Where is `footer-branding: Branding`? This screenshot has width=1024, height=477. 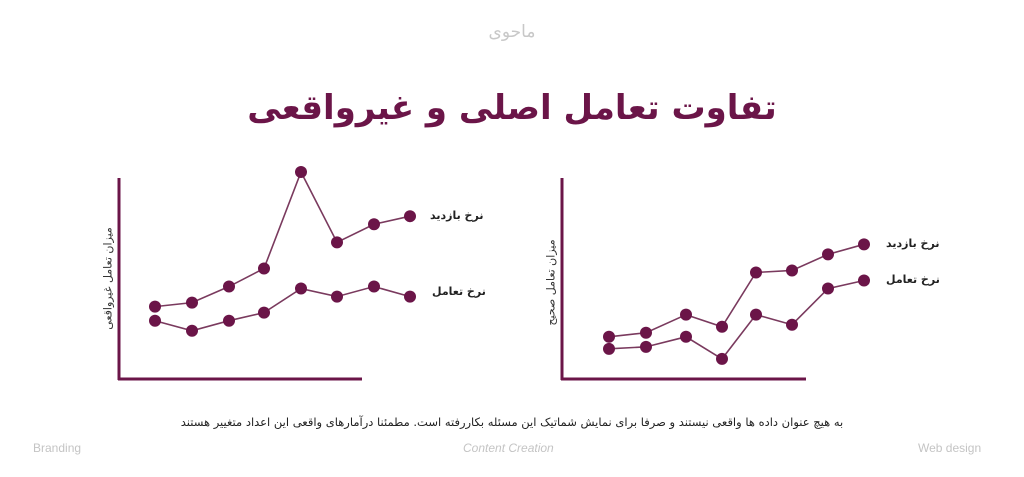
footer-branding: Branding is located at coordinates (57, 448).